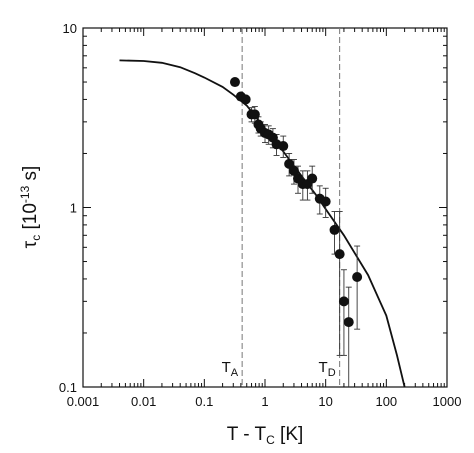 Image resolution: width=474 pixels, height=453 pixels. Describe the element at coordinates (204, 401) in the screenshot. I see `x-tick-label: 0.1` at that location.